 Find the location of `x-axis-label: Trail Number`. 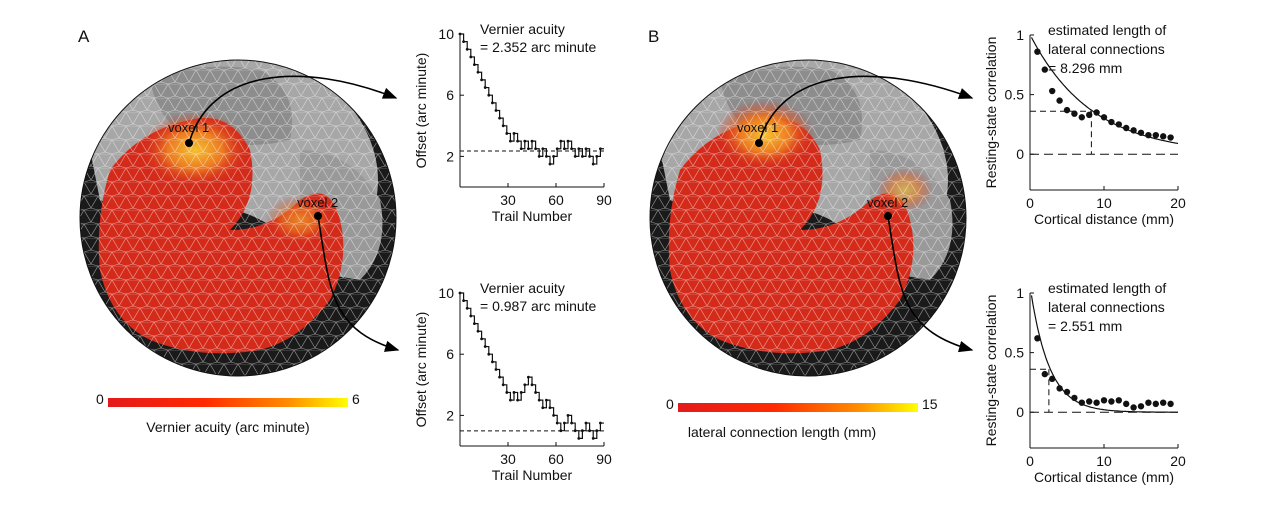

x-axis-label: Trail Number is located at coordinates (532, 216).